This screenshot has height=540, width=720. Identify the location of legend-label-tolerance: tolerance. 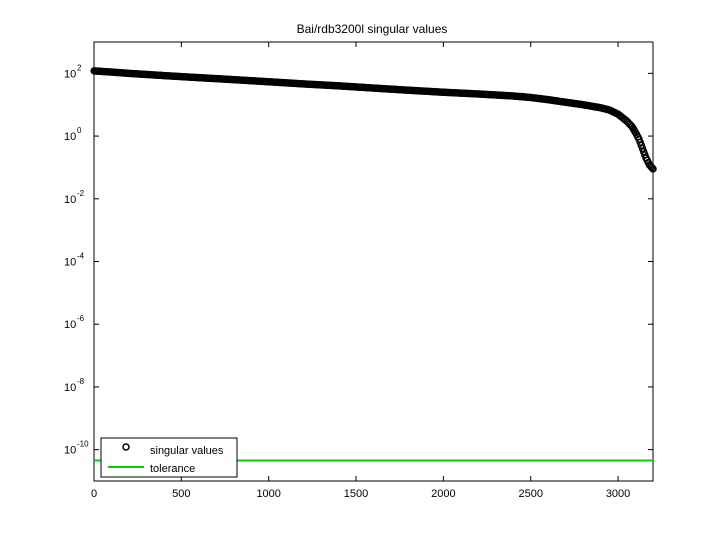
(172, 469).